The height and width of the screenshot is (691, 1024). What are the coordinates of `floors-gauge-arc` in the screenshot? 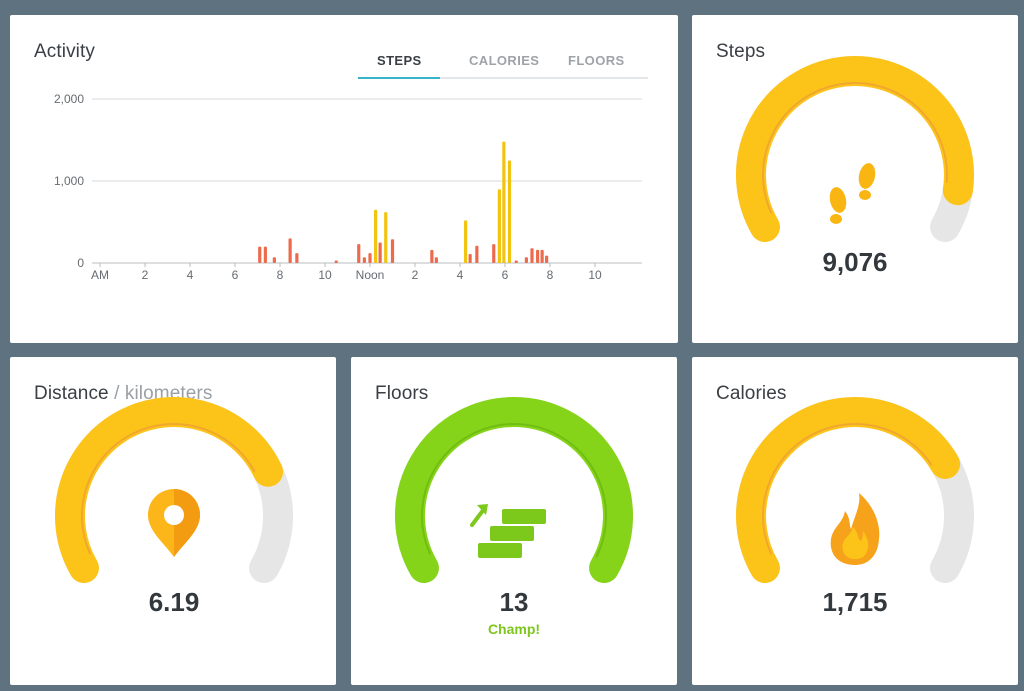 It's located at (514, 490).